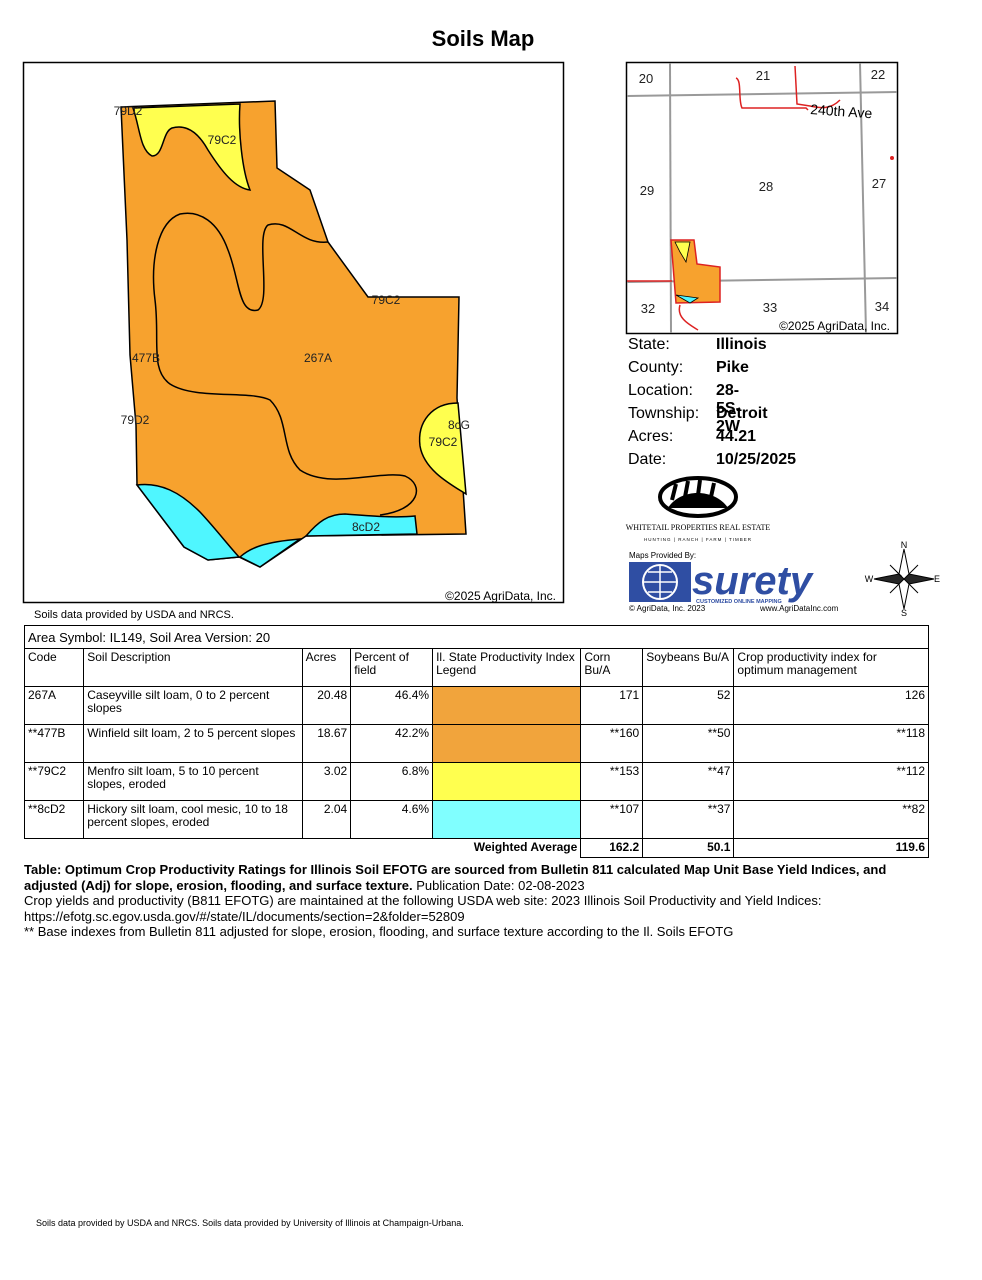  What do you see at coordinates (612, 819) in the screenshot?
I see `corn-cell: **107` at bounding box center [612, 819].